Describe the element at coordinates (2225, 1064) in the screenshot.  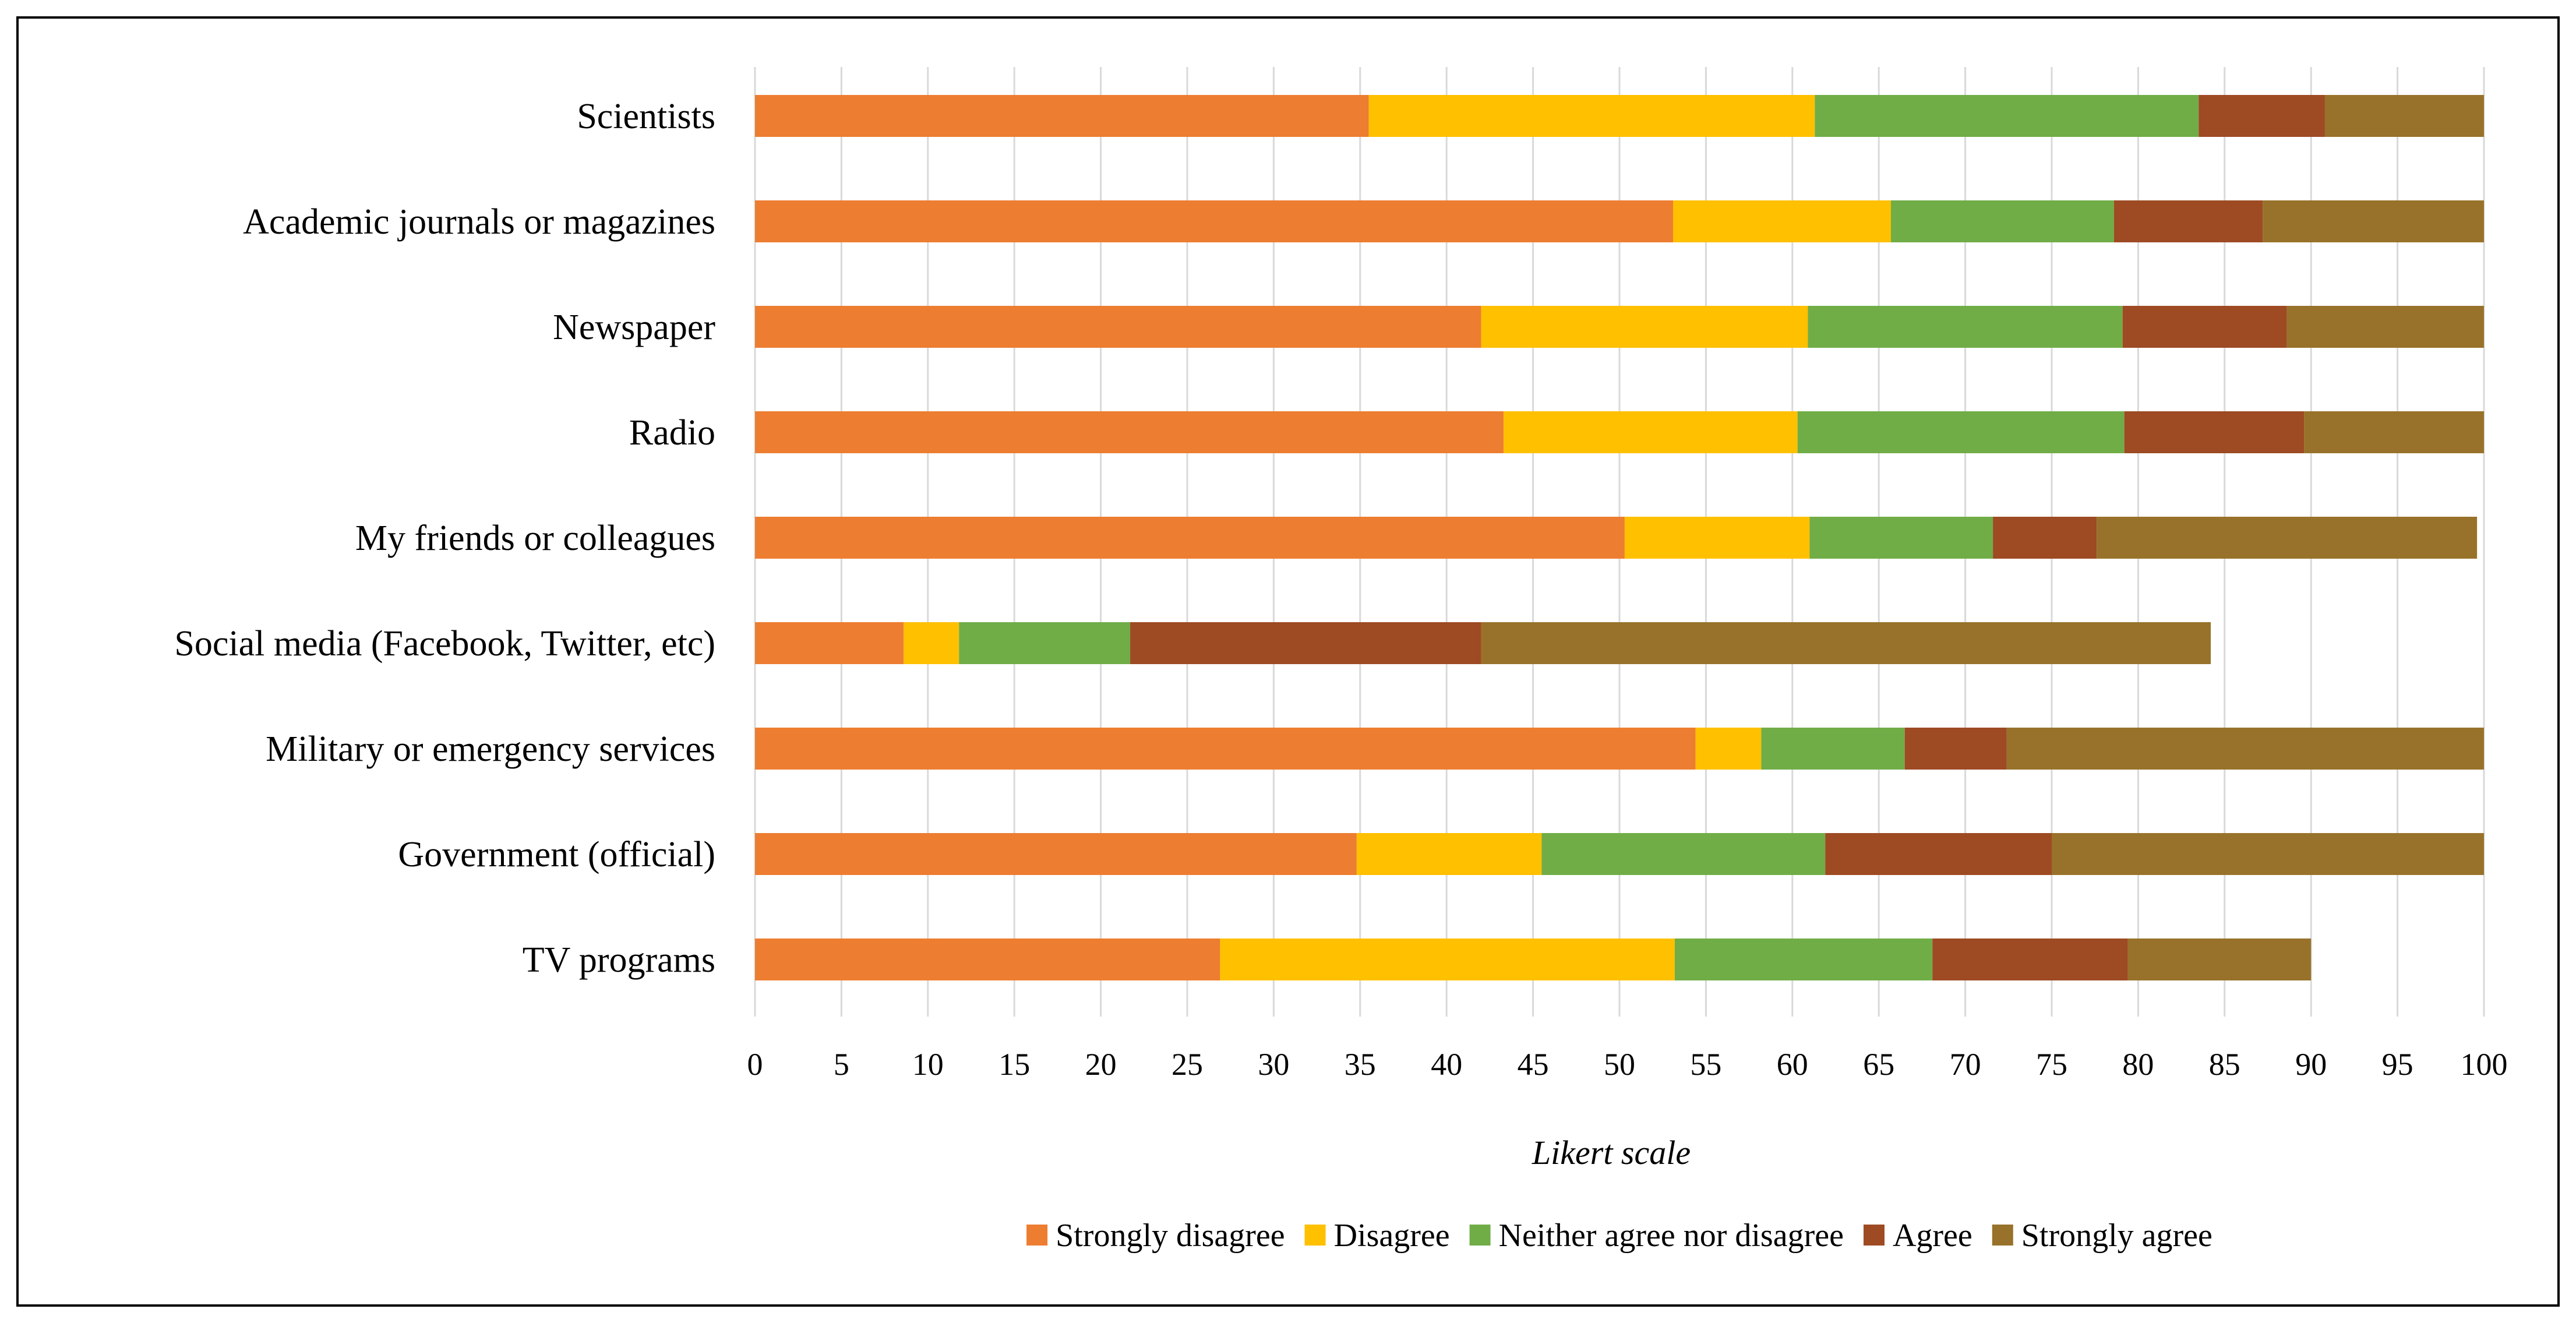
I see `x-tick-label: 85` at that location.